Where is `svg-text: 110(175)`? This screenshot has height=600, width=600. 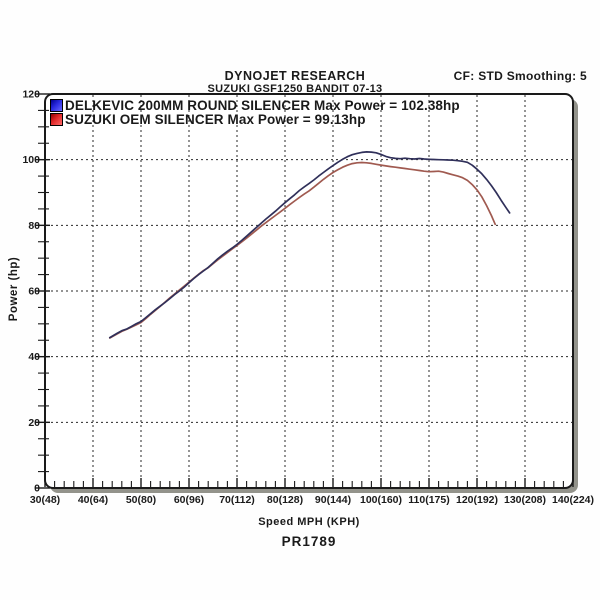
svg-text: 110(175) is located at coordinates (428, 500).